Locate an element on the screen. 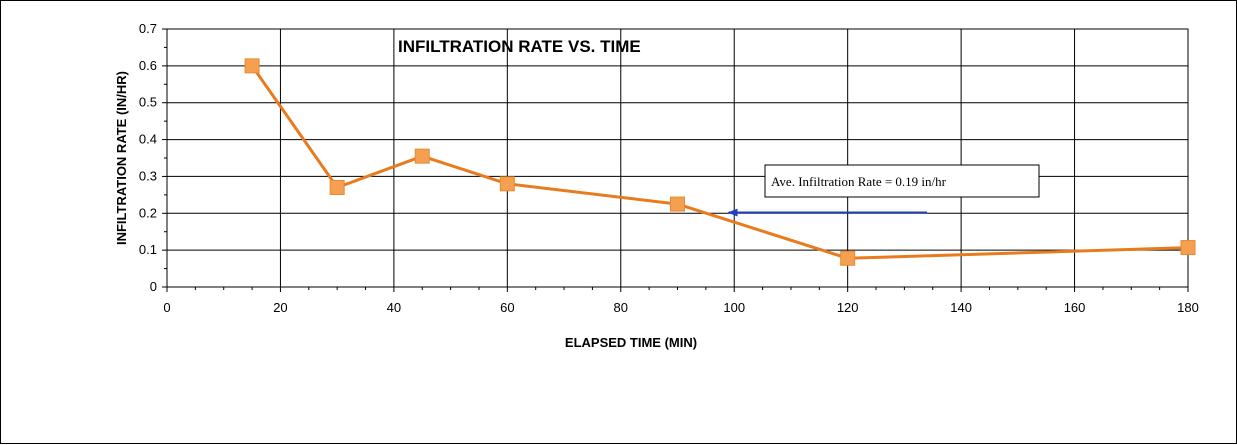 Image resolution: width=1237 pixels, height=445 pixels. x-tick-label: 120 is located at coordinates (848, 307).